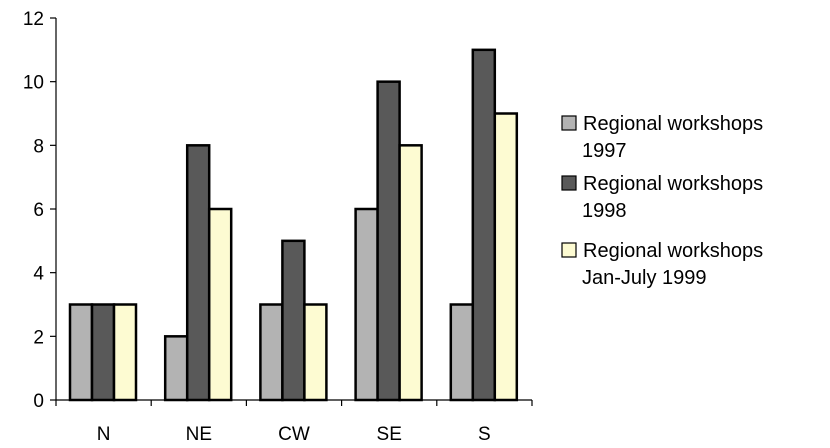 This screenshot has width=830, height=448. Describe the element at coordinates (38, 210) in the screenshot. I see `y-tick-label: 6` at that location.